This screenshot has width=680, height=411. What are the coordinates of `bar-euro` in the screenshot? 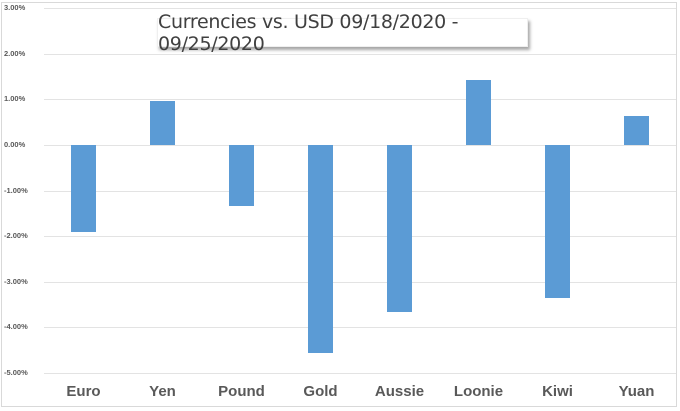 It's located at (83, 188).